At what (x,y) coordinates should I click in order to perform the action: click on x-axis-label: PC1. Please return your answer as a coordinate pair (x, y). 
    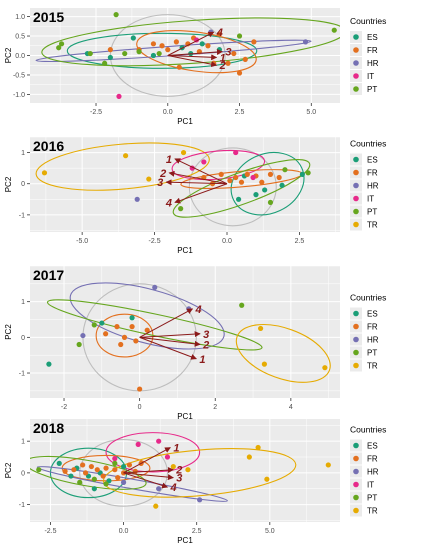
    Looking at the image, I should click on (185, 250).